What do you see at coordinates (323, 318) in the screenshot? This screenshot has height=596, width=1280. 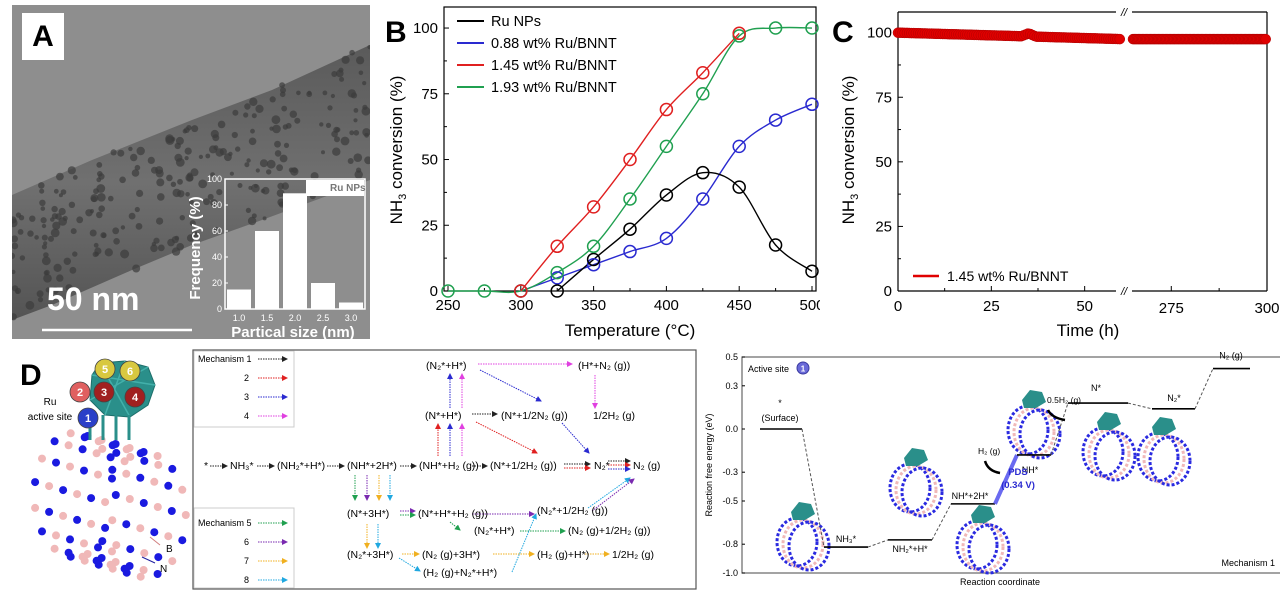 I see `histogram-xtick: 2.5` at bounding box center [323, 318].